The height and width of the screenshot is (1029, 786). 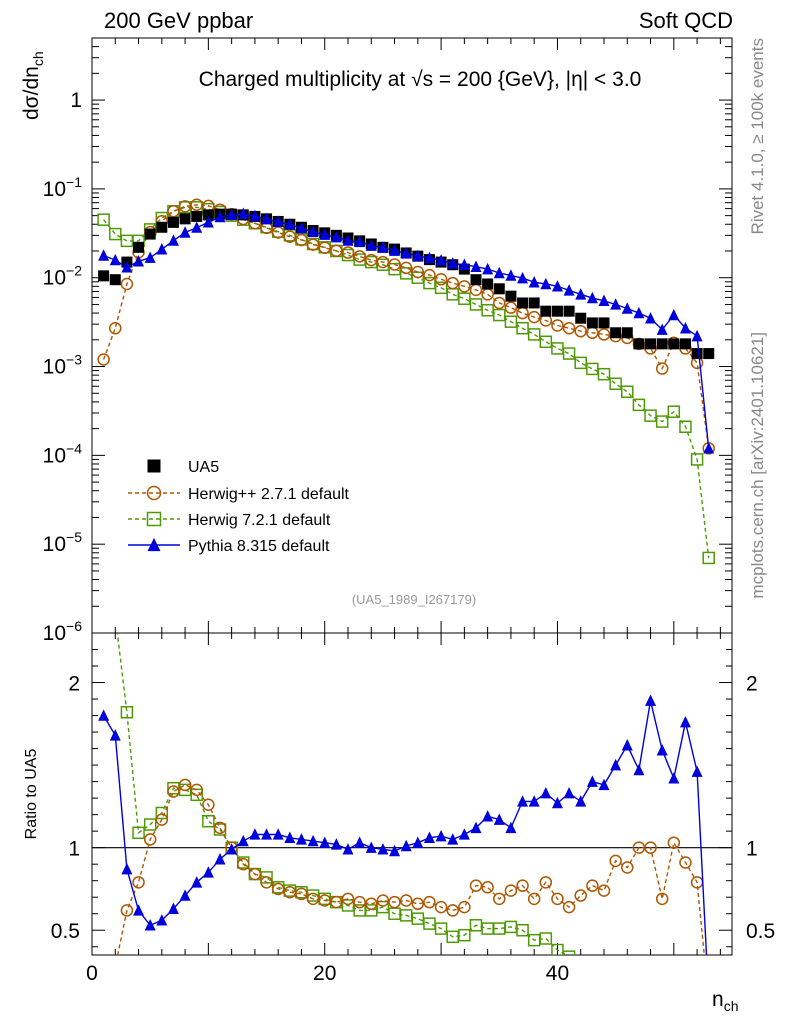 I want to click on legend-label-herwigpp: Herwig++ 2.7.1 default, so click(x=269, y=494).